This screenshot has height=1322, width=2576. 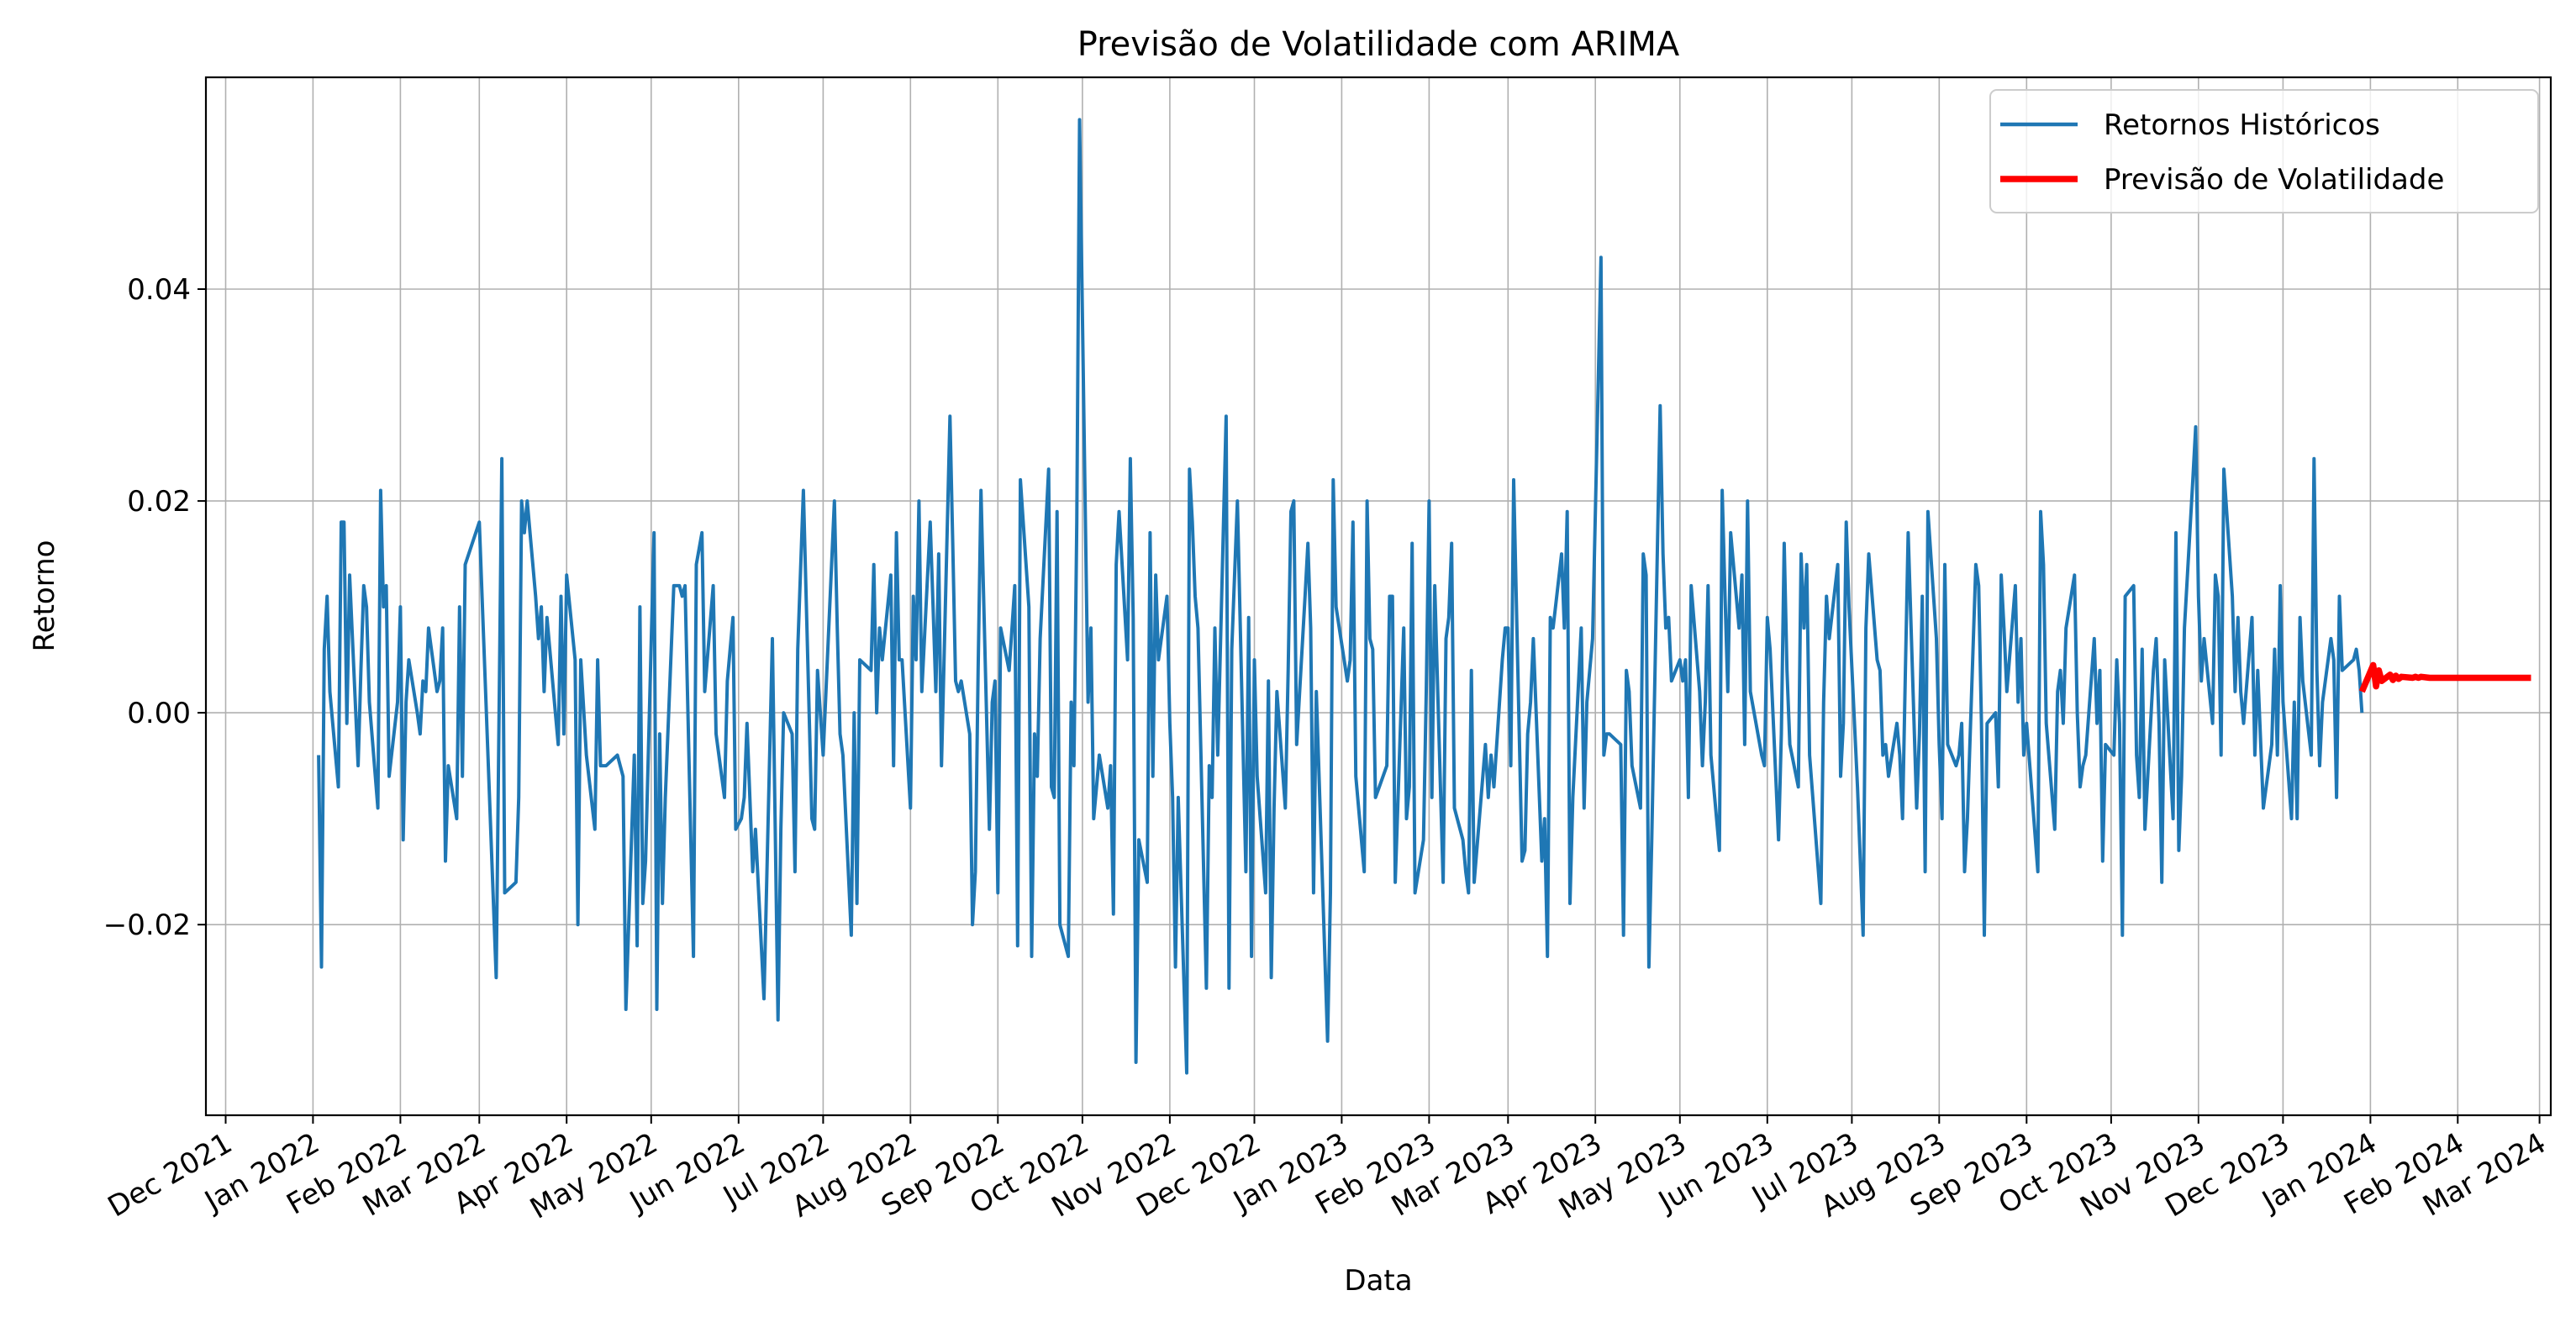 What do you see at coordinates (159, 502) in the screenshot?
I see `y-tick-label: 0.02` at bounding box center [159, 502].